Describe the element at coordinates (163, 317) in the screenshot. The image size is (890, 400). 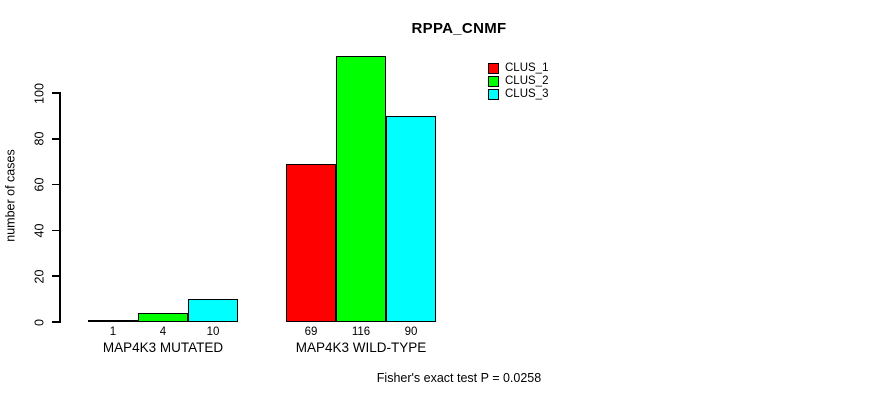
I see `bar-clus-2-map4k3-mutated` at that location.